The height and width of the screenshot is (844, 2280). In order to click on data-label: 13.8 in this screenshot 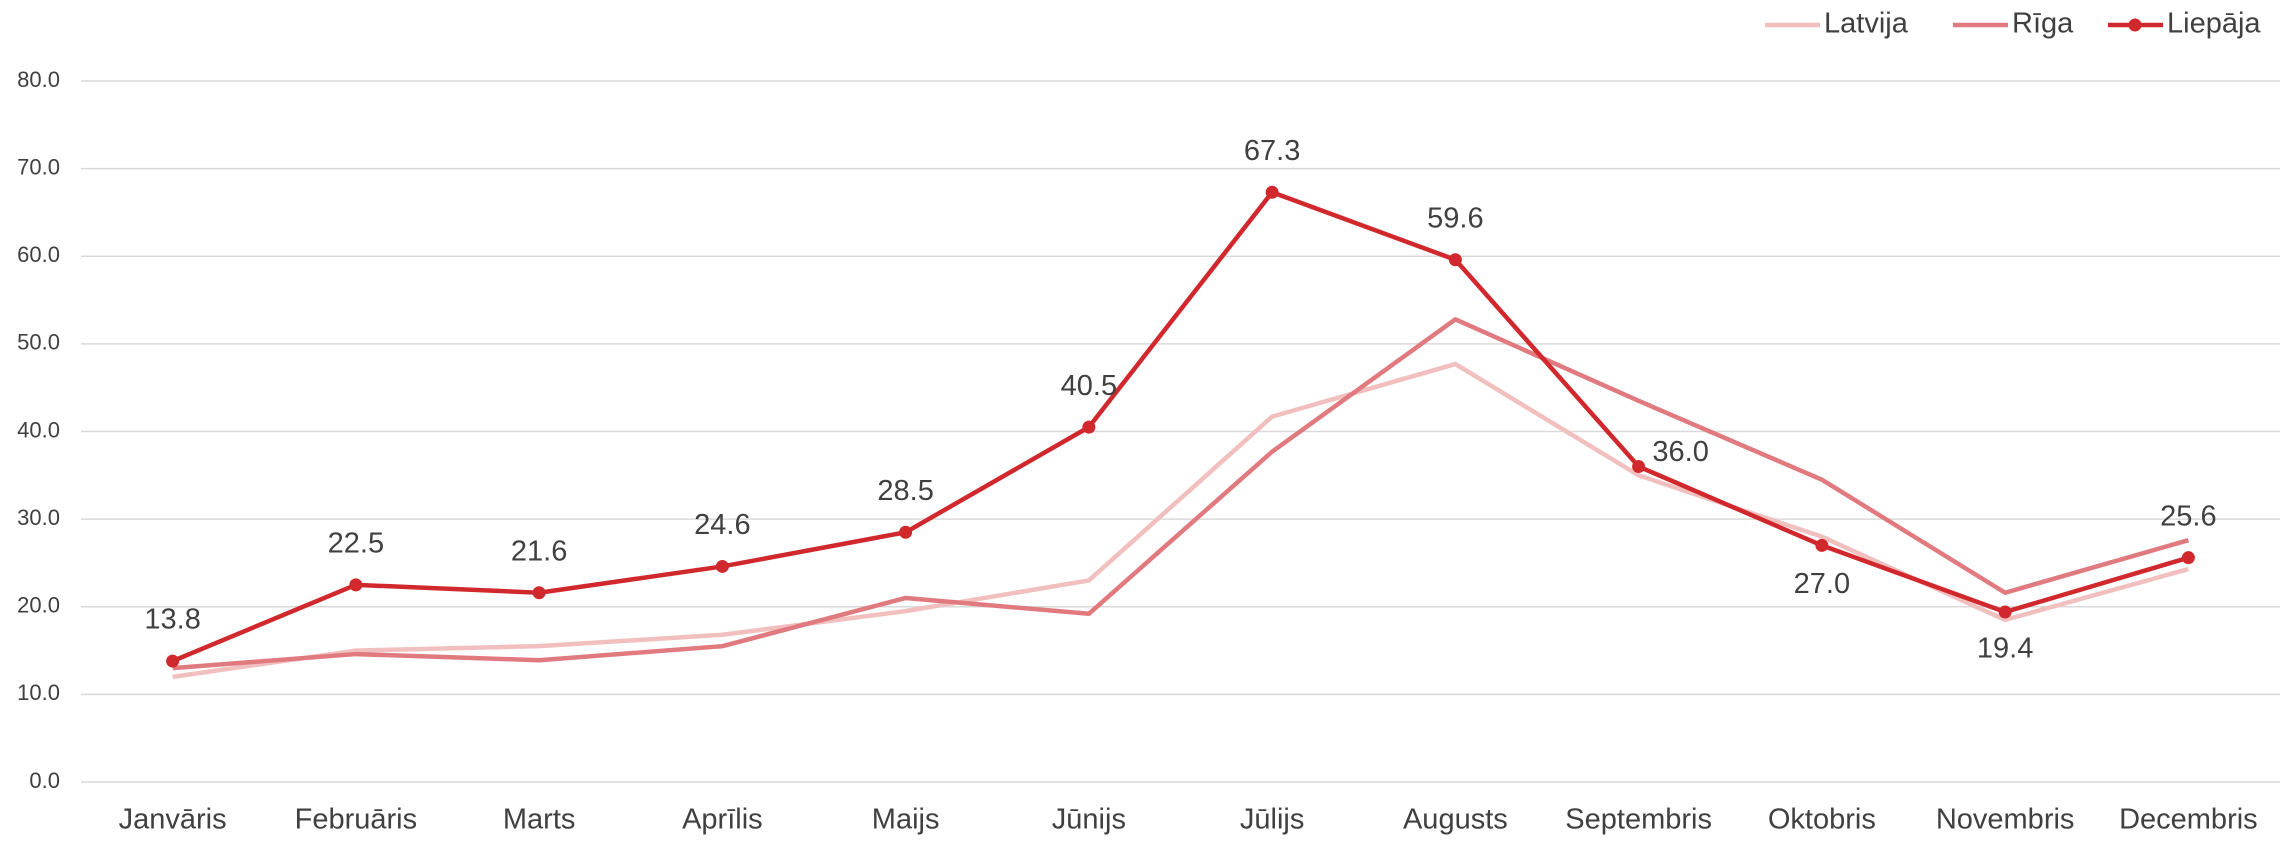, I will do `click(172, 620)`.